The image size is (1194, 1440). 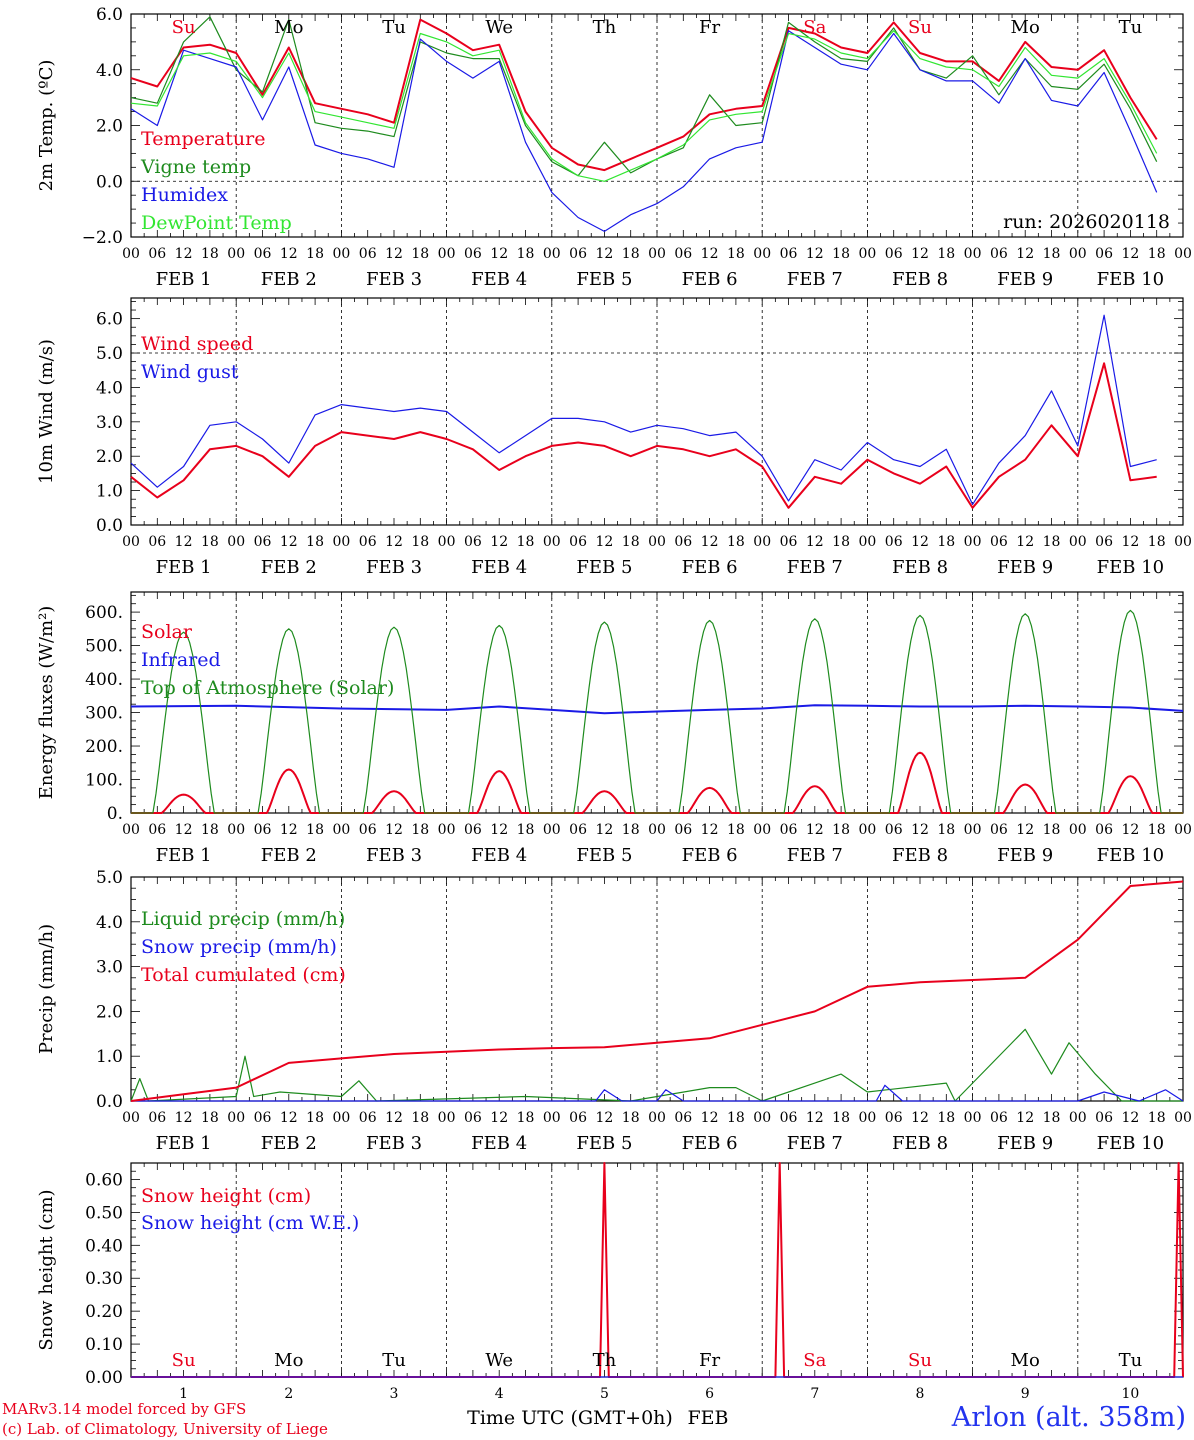 What do you see at coordinates (46, 989) in the screenshot?
I see `y-axis-title: Precip (mm/h)` at bounding box center [46, 989].